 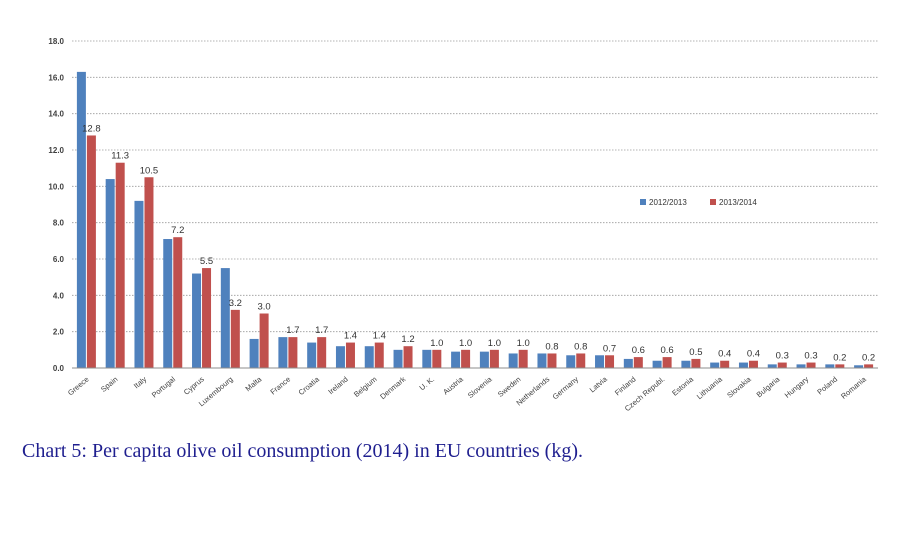 I want to click on x-category-label: Slovakia, so click(x=739, y=387).